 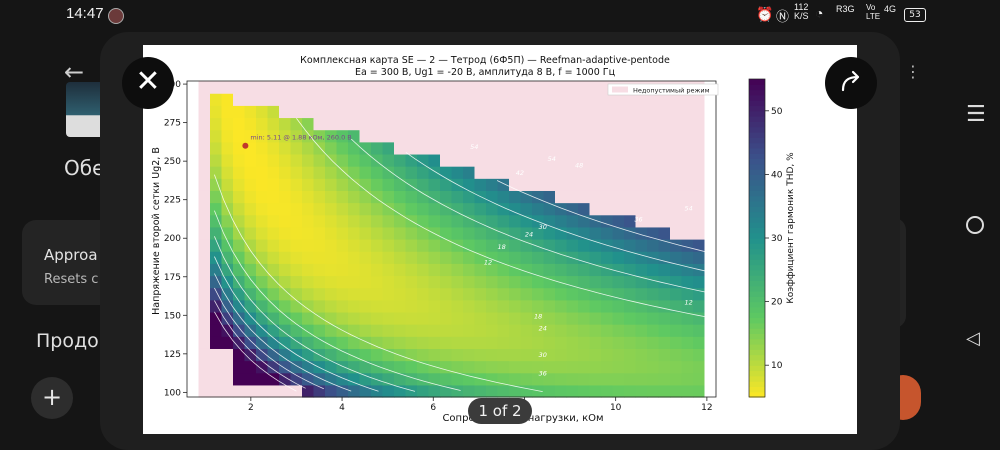 What do you see at coordinates (74, 72) in the screenshot?
I see `back-arrow-icon: ←` at bounding box center [74, 72].